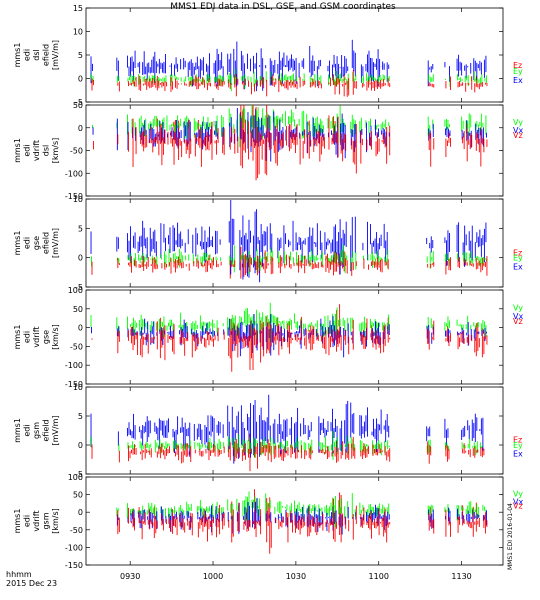 The height and width of the screenshot is (600, 540). What do you see at coordinates (213, 576) in the screenshot?
I see `x-tick-label: 1000` at bounding box center [213, 576].